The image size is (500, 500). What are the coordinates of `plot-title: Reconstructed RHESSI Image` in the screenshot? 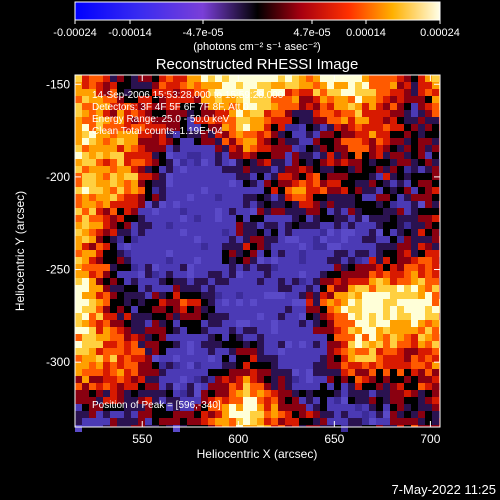 It's located at (257, 64).